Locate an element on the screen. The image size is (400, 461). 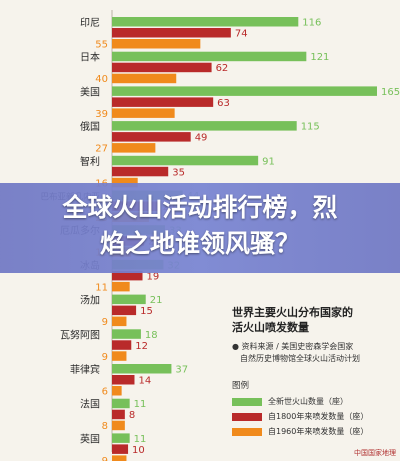
data-label-since-1800: 35 is located at coordinates (178, 172).